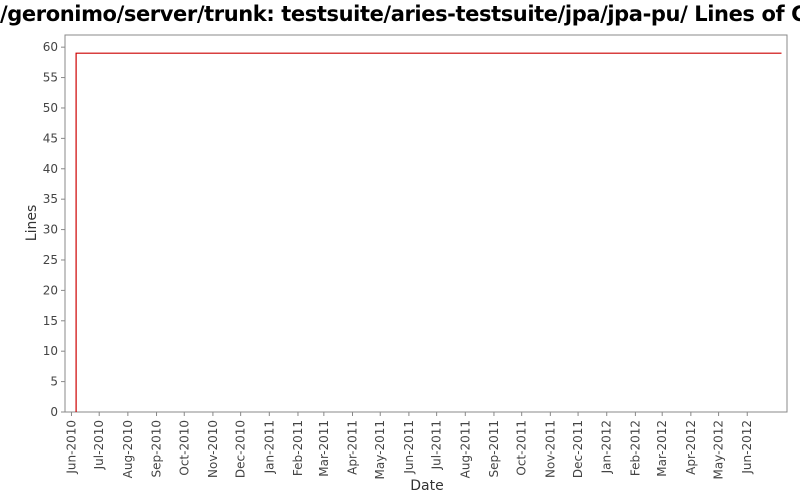 This screenshot has width=800, height=500. What do you see at coordinates (50, 138) in the screenshot?
I see `y-tick-label: 45` at bounding box center [50, 138].